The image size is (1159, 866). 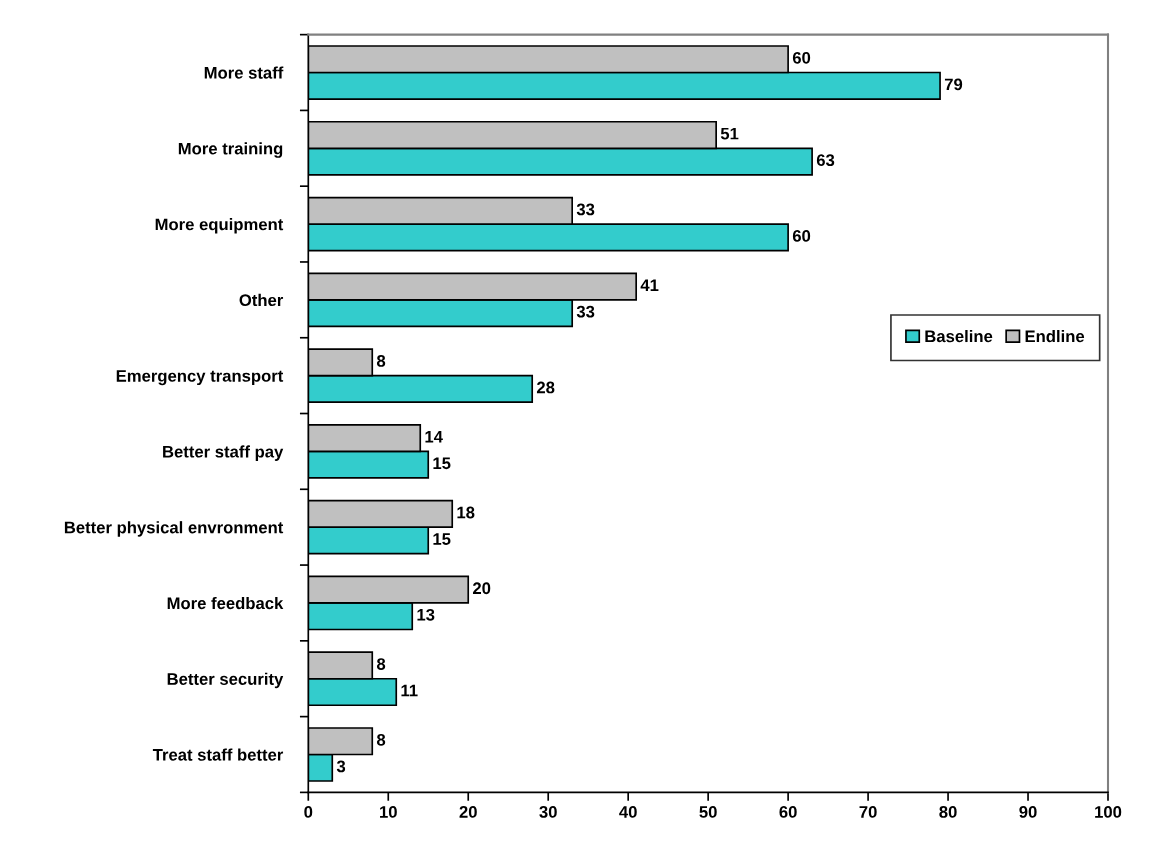 I want to click on data-label: 28, so click(x=545, y=387).